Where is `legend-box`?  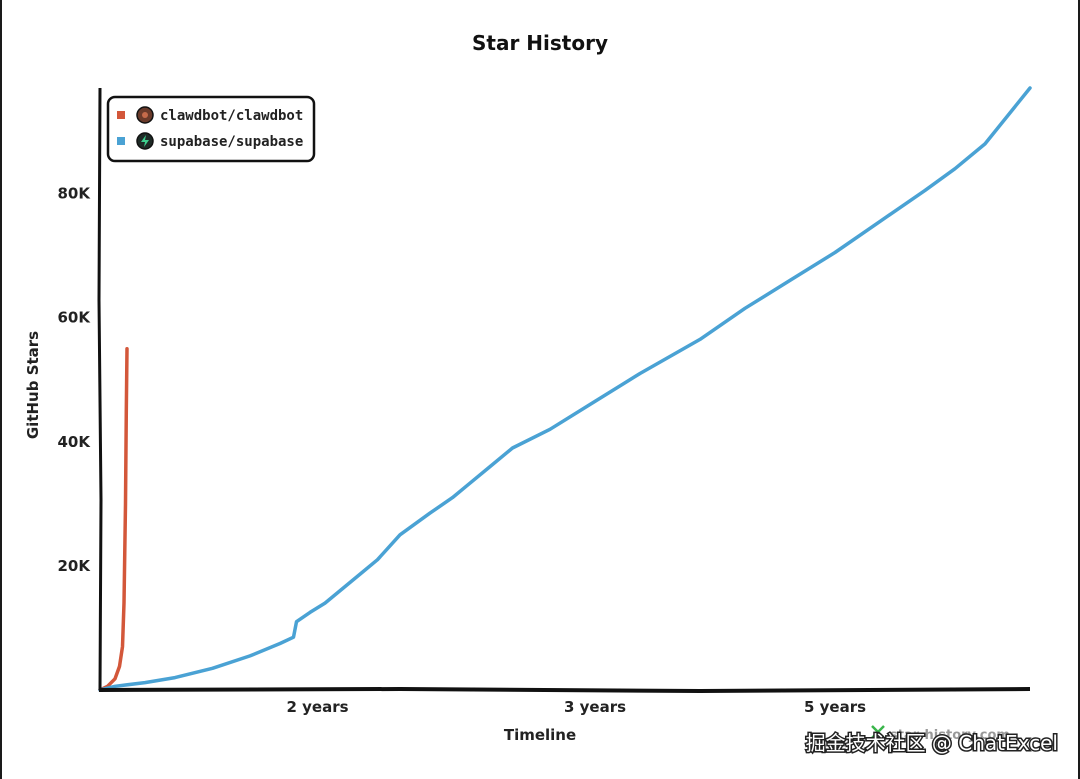
legend-box is located at coordinates (211, 129).